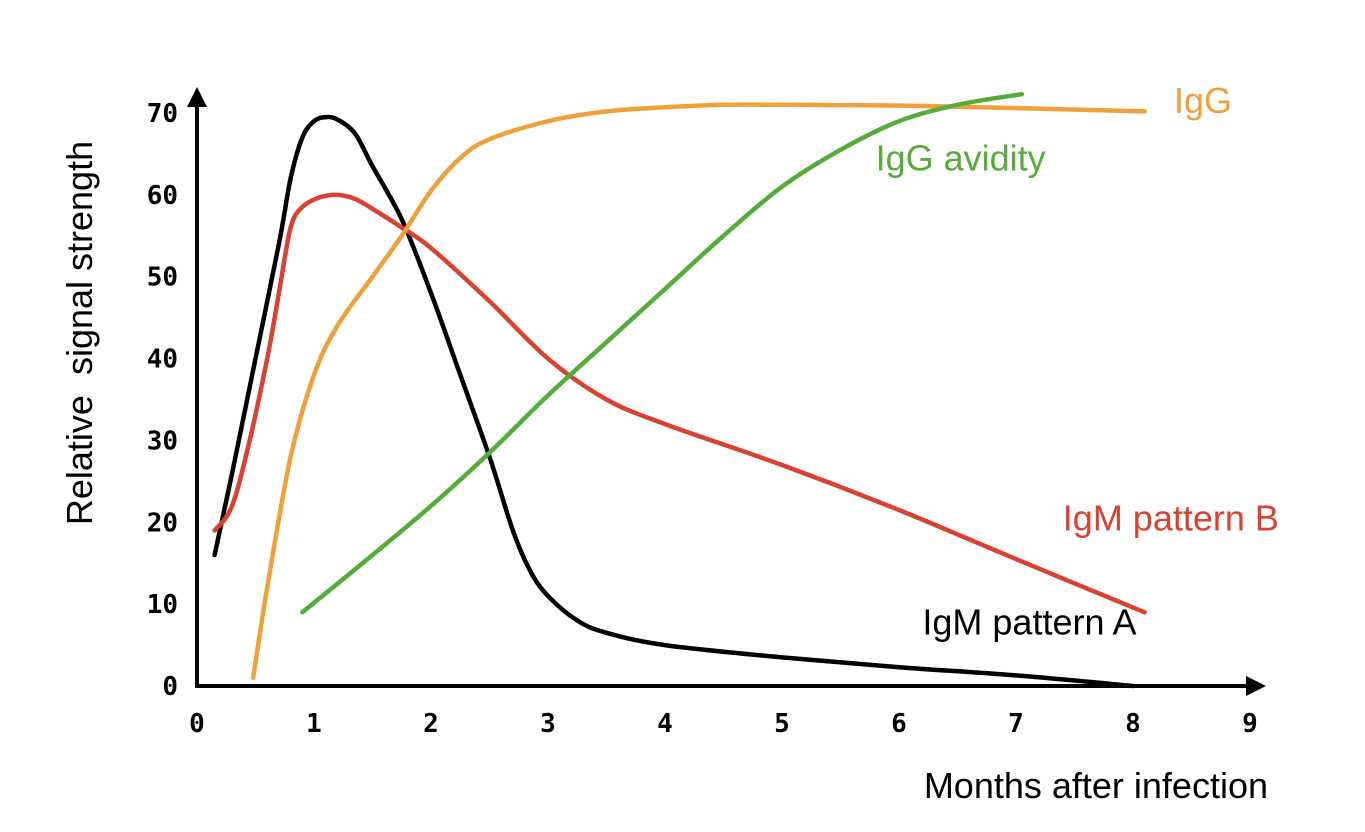 The image size is (1365, 832). I want to click on series-label-igg-avidity: IgG avidity, so click(961, 157).